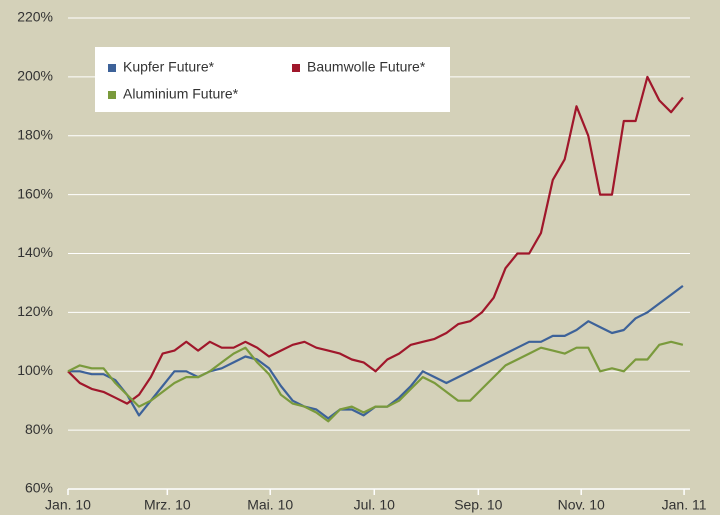  What do you see at coordinates (35, 252) in the screenshot?
I see `y-tick-label: 140%` at bounding box center [35, 252].